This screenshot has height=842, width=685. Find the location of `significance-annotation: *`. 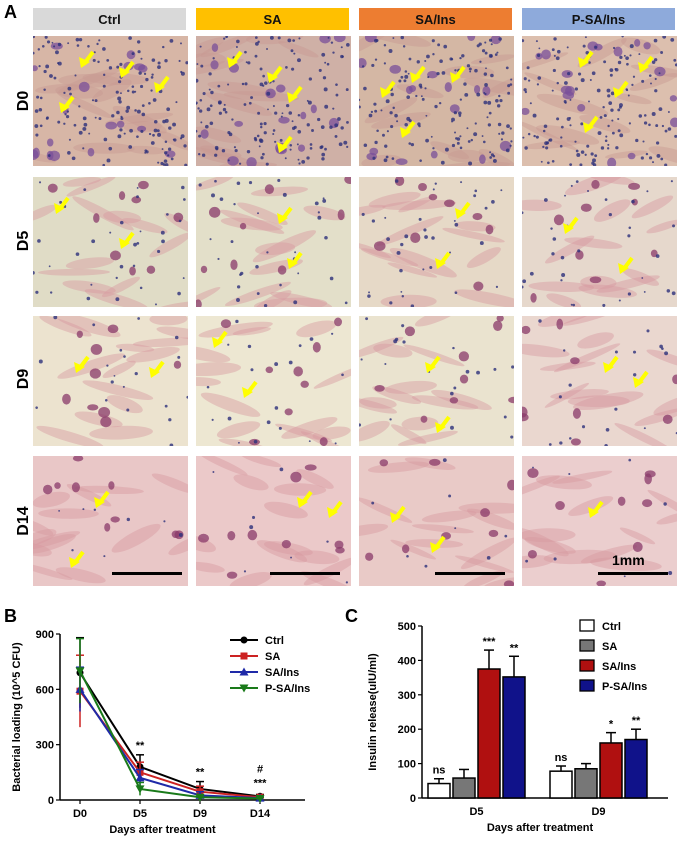

significance-annotation: * is located at coordinates (611, 725).